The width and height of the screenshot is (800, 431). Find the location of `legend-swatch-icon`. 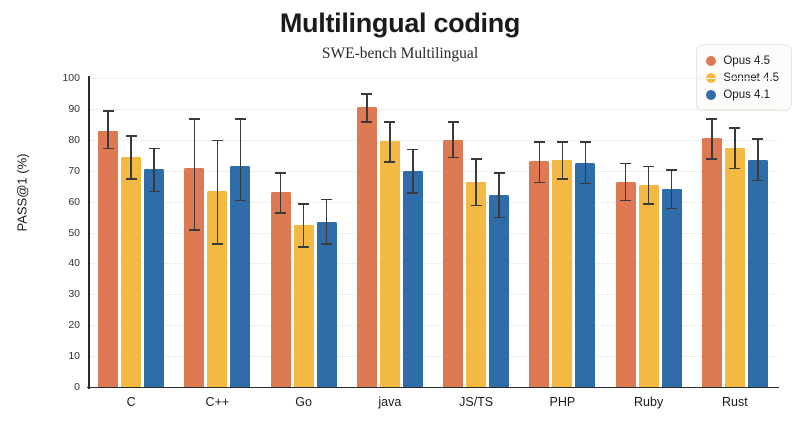

legend-swatch-icon is located at coordinates (711, 77).